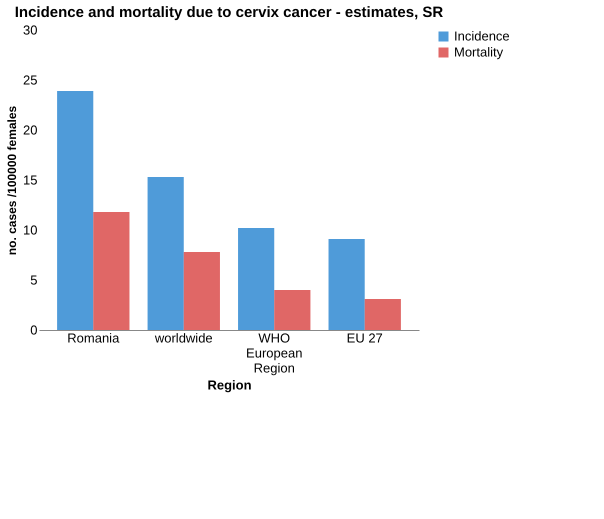 The height and width of the screenshot is (519, 604). Describe the element at coordinates (479, 52) in the screenshot. I see `legend-label: Mortality` at that location.